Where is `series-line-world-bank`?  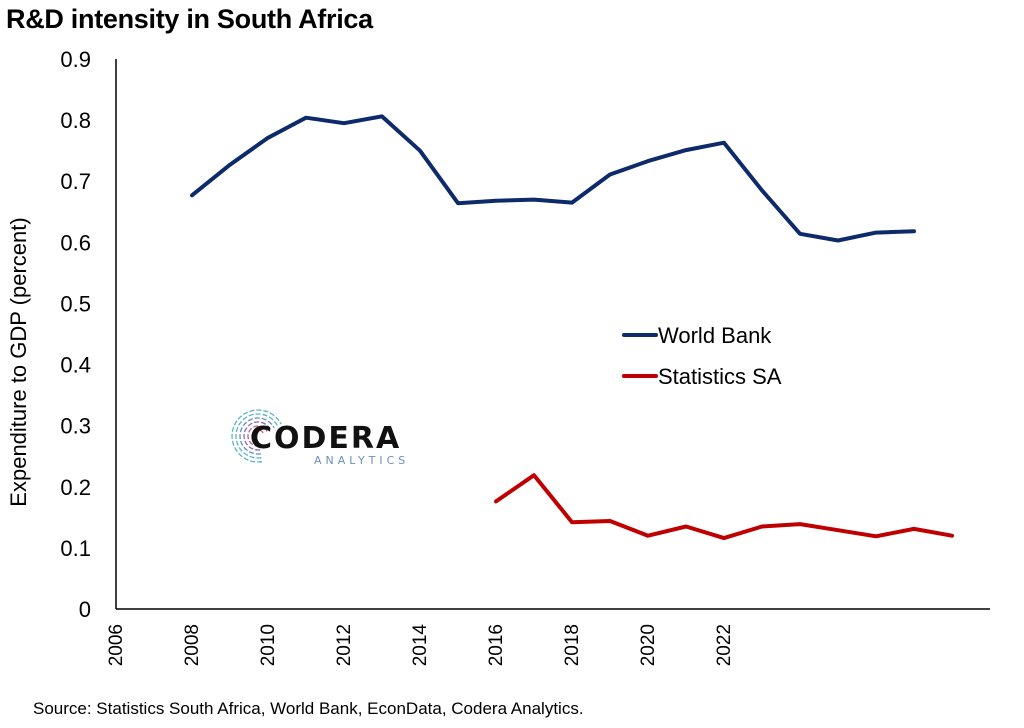 series-line-world-bank is located at coordinates (553, 178).